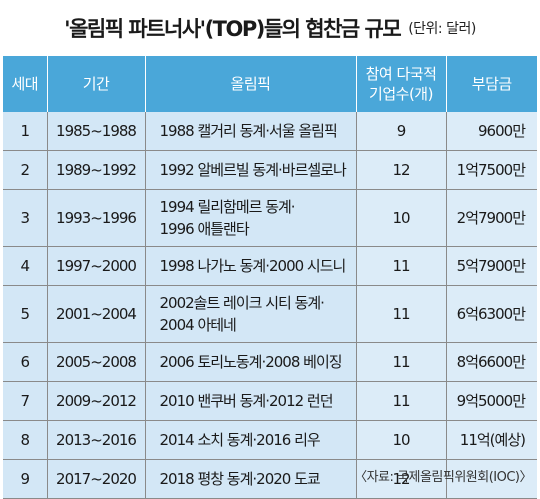 The image size is (540, 499). I want to click on table-row: 2 1989~1992 1992 알베르빌 동계·바르셀로나 12 1억7500만, so click(270, 170).